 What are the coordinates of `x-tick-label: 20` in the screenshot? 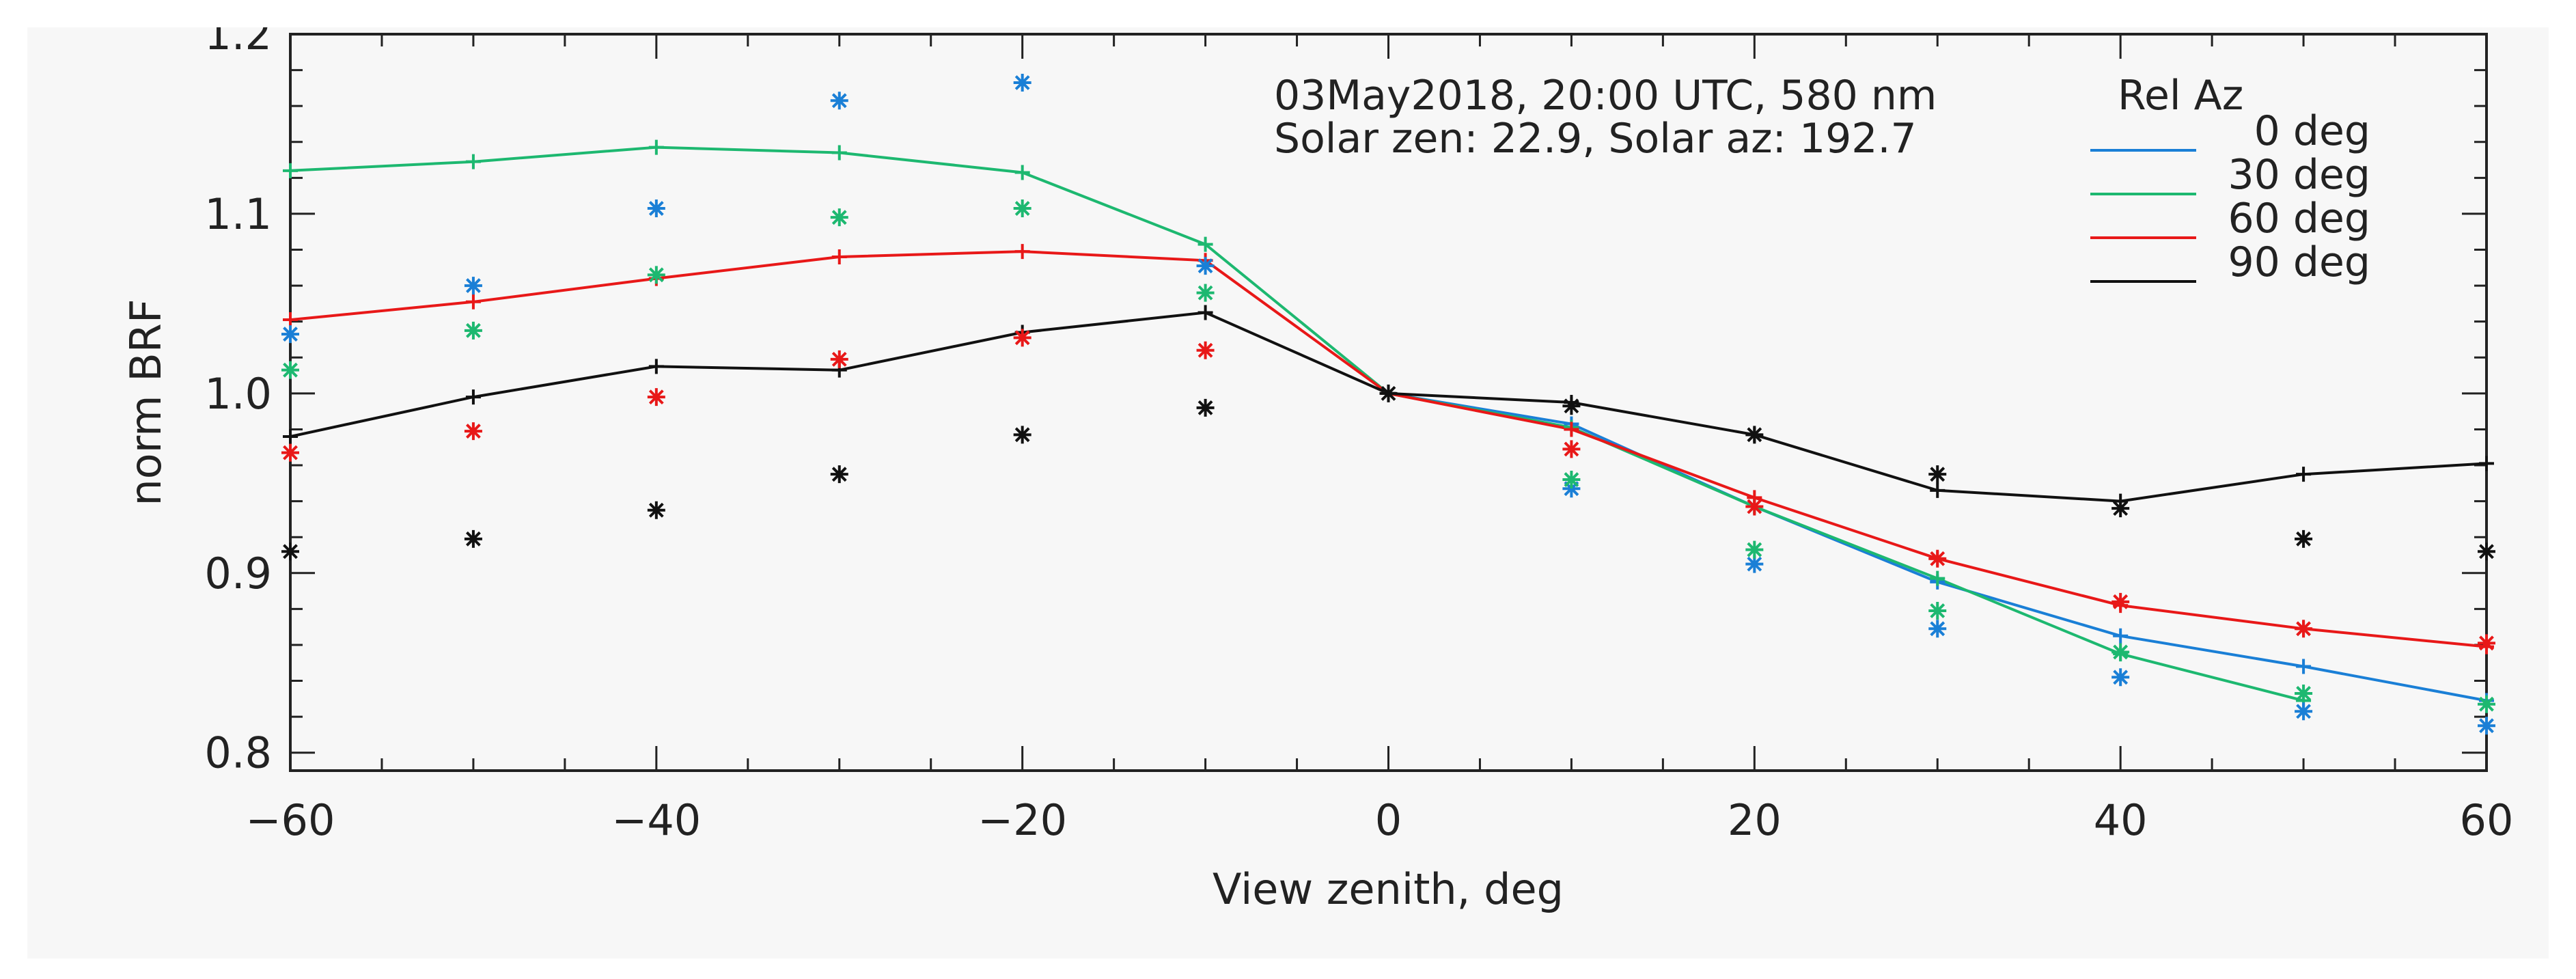 It's located at (1755, 820).